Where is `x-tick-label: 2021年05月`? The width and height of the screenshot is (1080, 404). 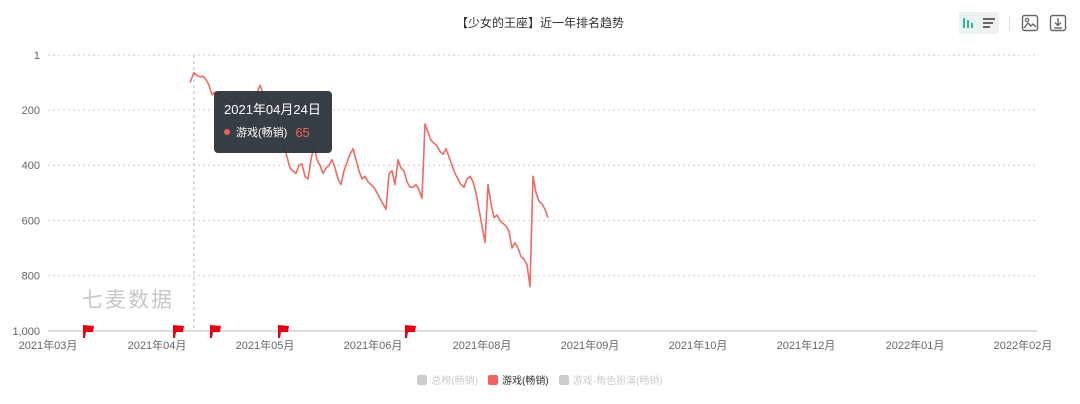 x-tick-label: 2021年05月 is located at coordinates (265, 345).